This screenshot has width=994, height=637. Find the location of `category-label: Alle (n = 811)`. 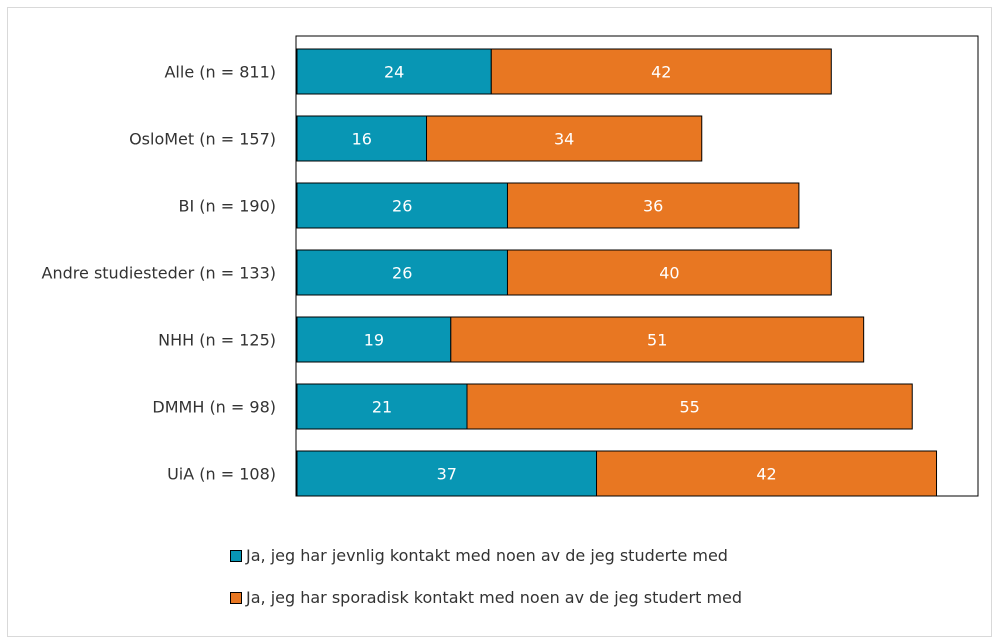

category-label: Alle (n = 811) is located at coordinates (220, 72).